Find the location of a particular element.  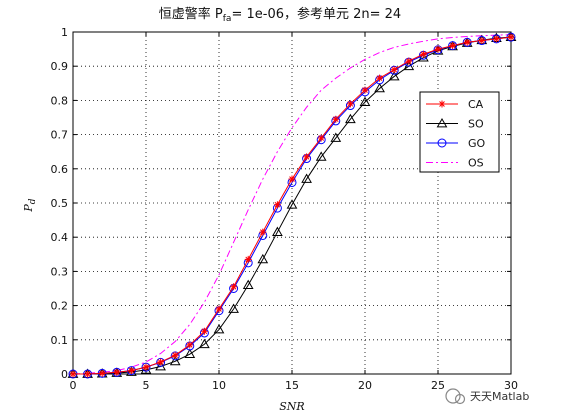

y-tick-label: 0.6 is located at coordinates (60, 169).